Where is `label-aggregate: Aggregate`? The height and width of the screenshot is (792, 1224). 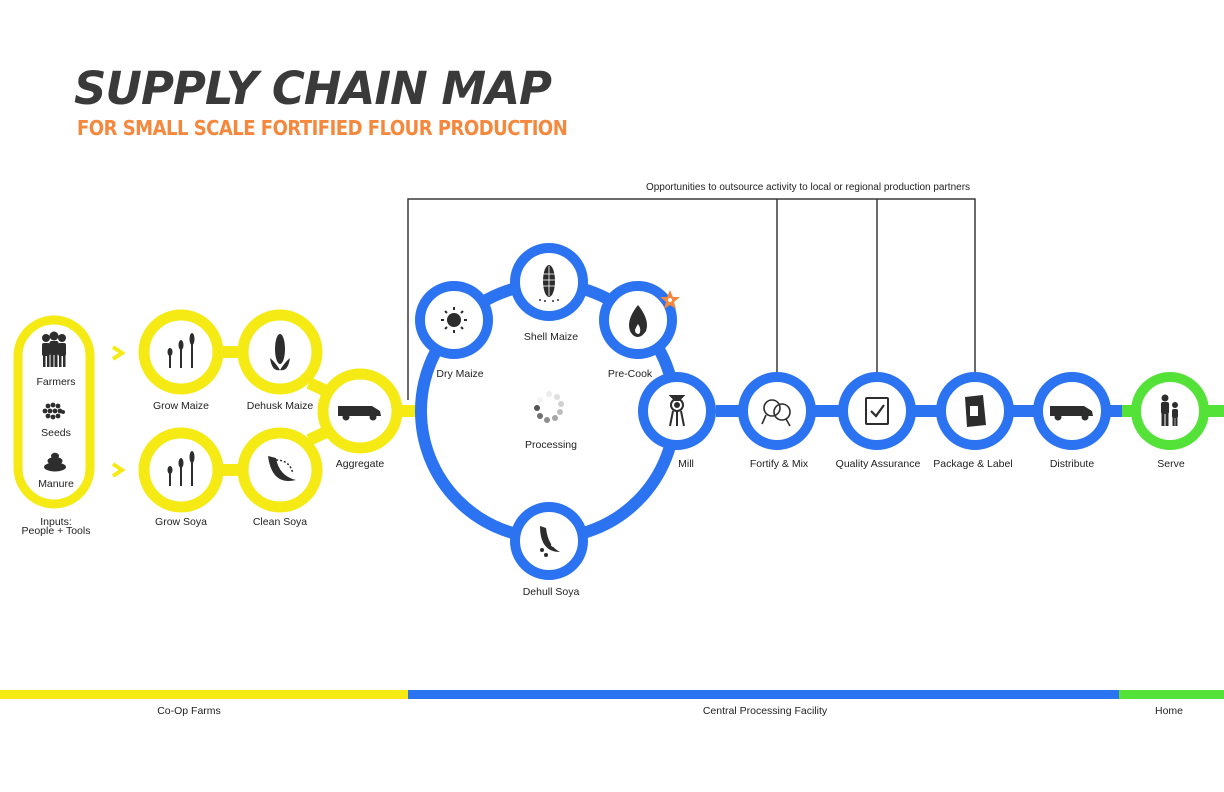
label-aggregate: Aggregate is located at coordinates (360, 464).